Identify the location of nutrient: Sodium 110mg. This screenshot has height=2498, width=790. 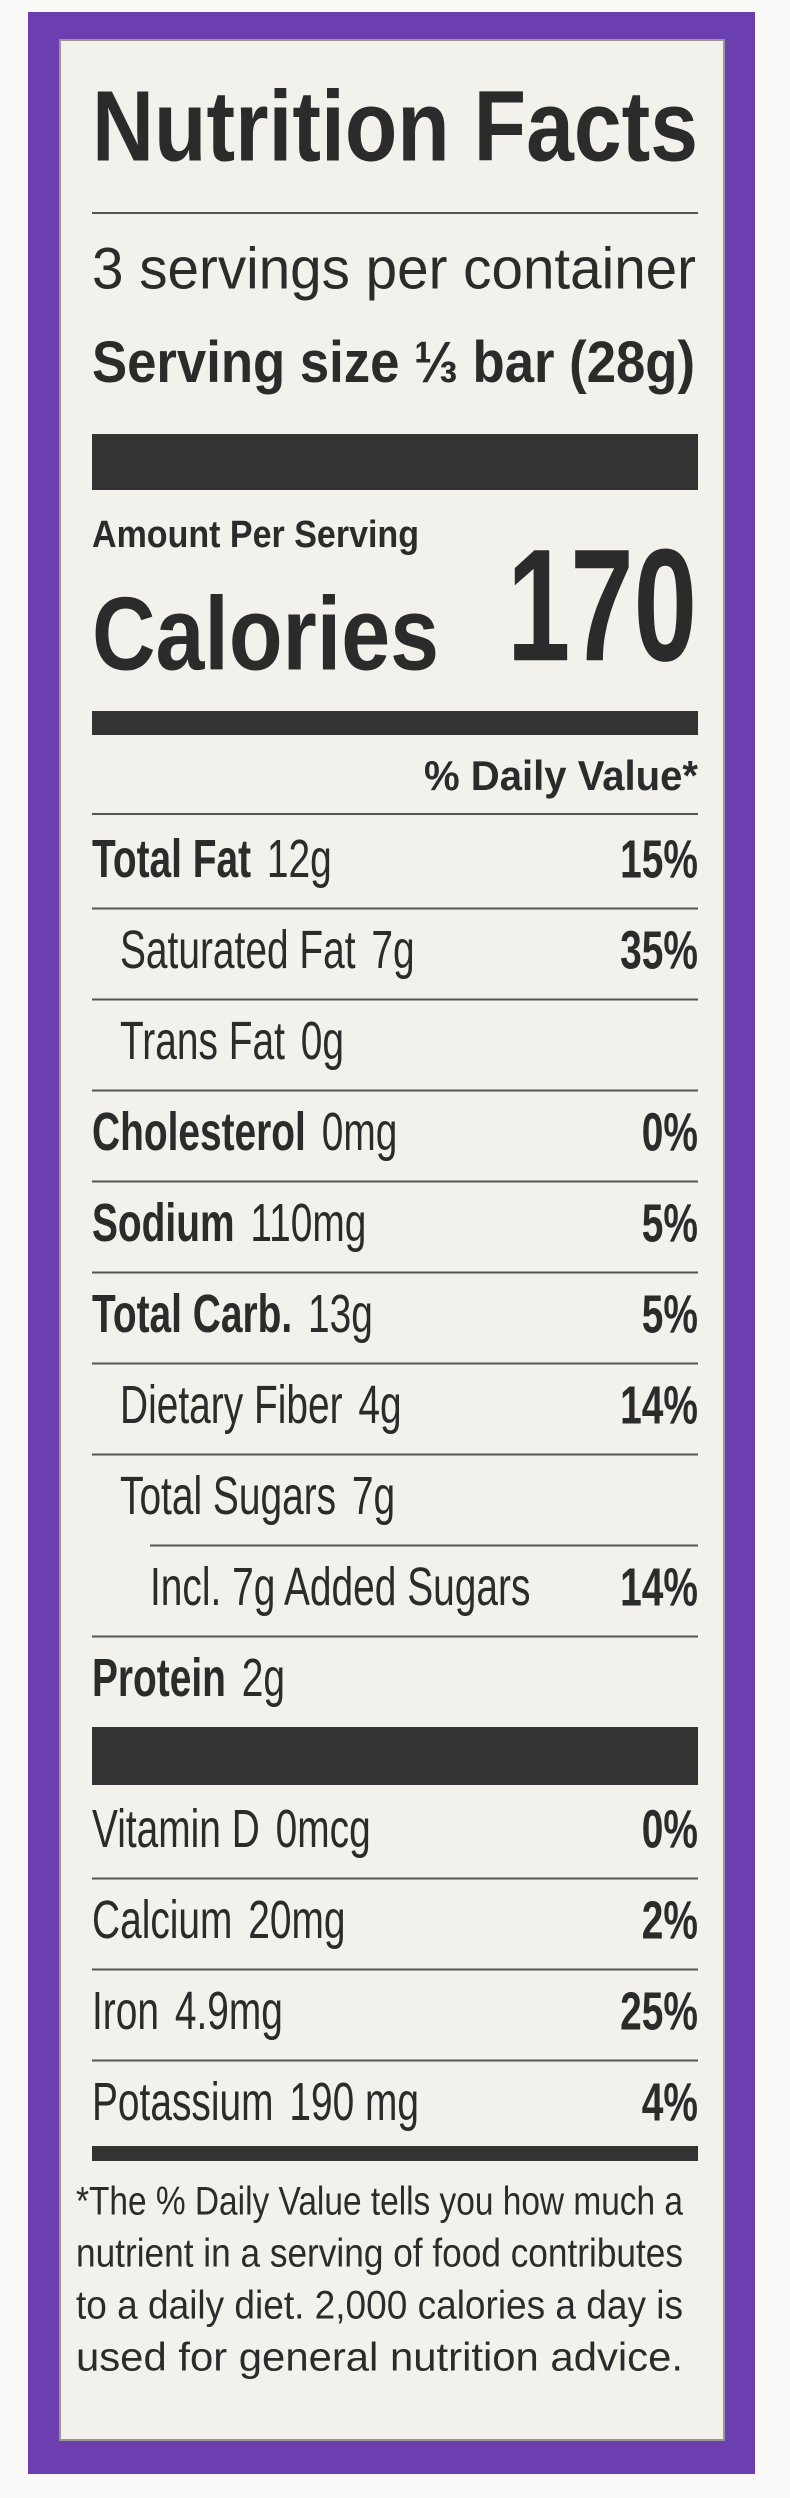
(229, 1222).